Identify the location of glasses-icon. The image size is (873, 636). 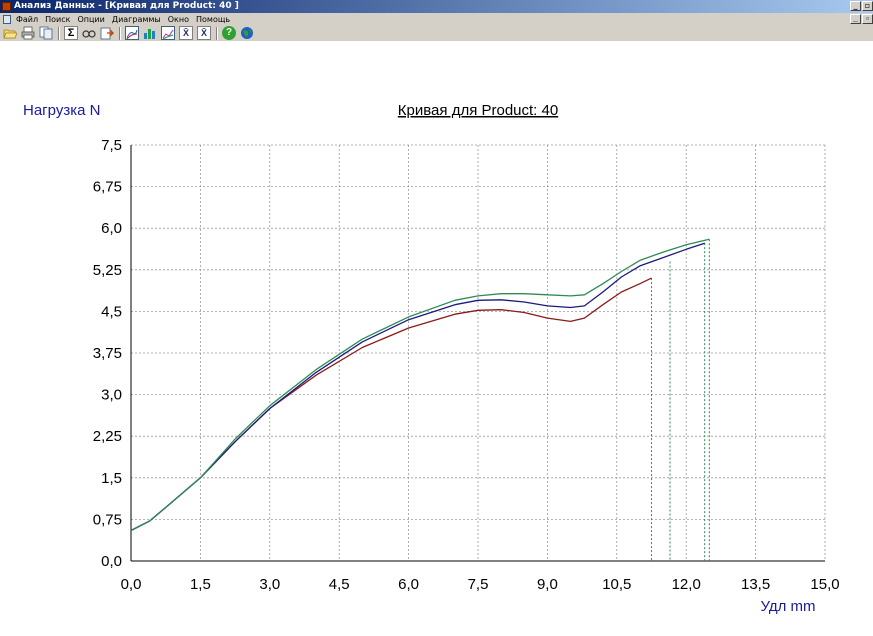
(89, 33).